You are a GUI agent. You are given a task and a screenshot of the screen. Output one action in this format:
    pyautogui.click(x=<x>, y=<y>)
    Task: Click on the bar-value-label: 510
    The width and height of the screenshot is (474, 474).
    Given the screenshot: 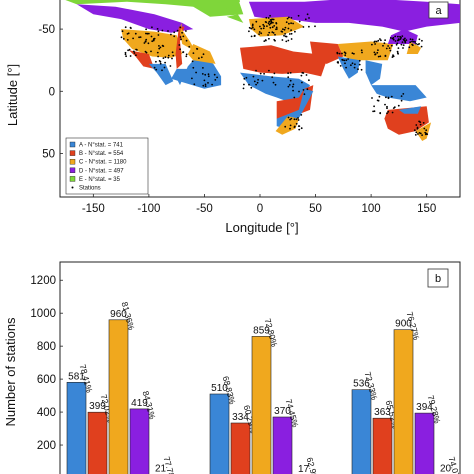 What is the action you would take?
    pyautogui.click(x=219, y=388)
    